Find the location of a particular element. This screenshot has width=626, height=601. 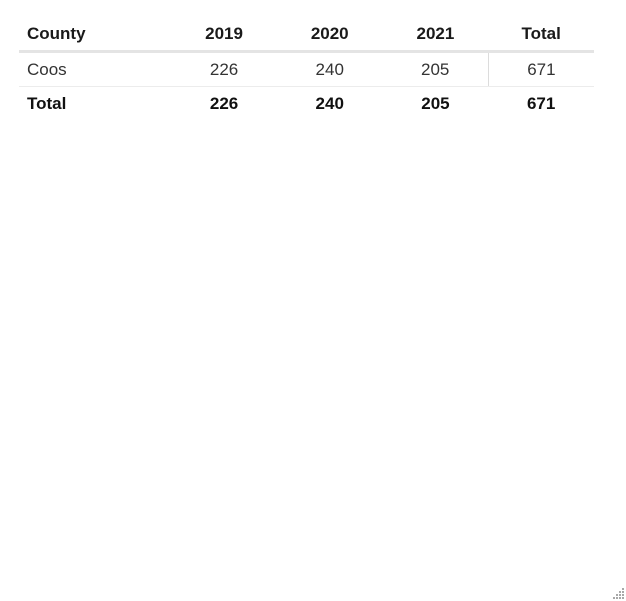

table-row: Coos 226 240 205 671 is located at coordinates (306, 69).